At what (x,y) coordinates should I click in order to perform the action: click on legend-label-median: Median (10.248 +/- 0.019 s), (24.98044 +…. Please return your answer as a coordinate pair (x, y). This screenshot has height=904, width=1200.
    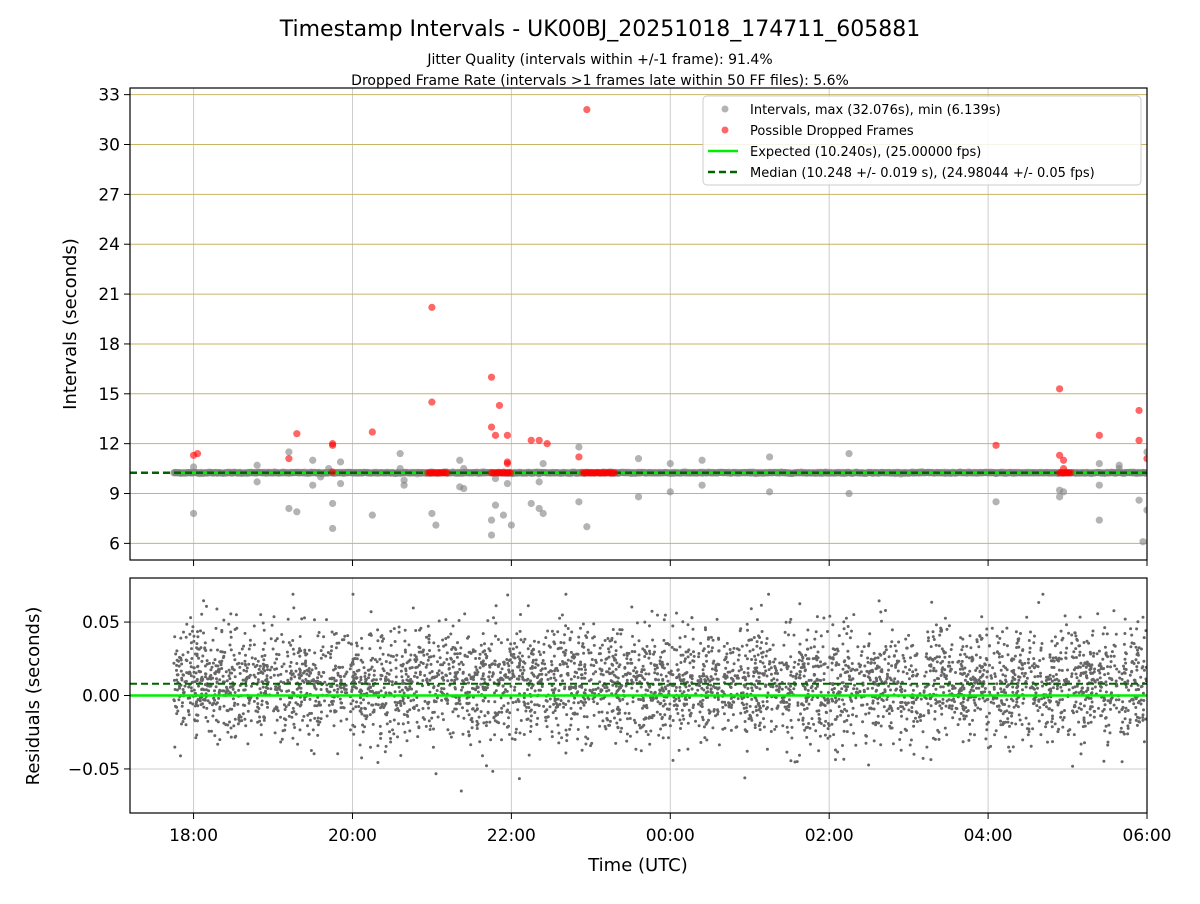
    Looking at the image, I should click on (922, 173).